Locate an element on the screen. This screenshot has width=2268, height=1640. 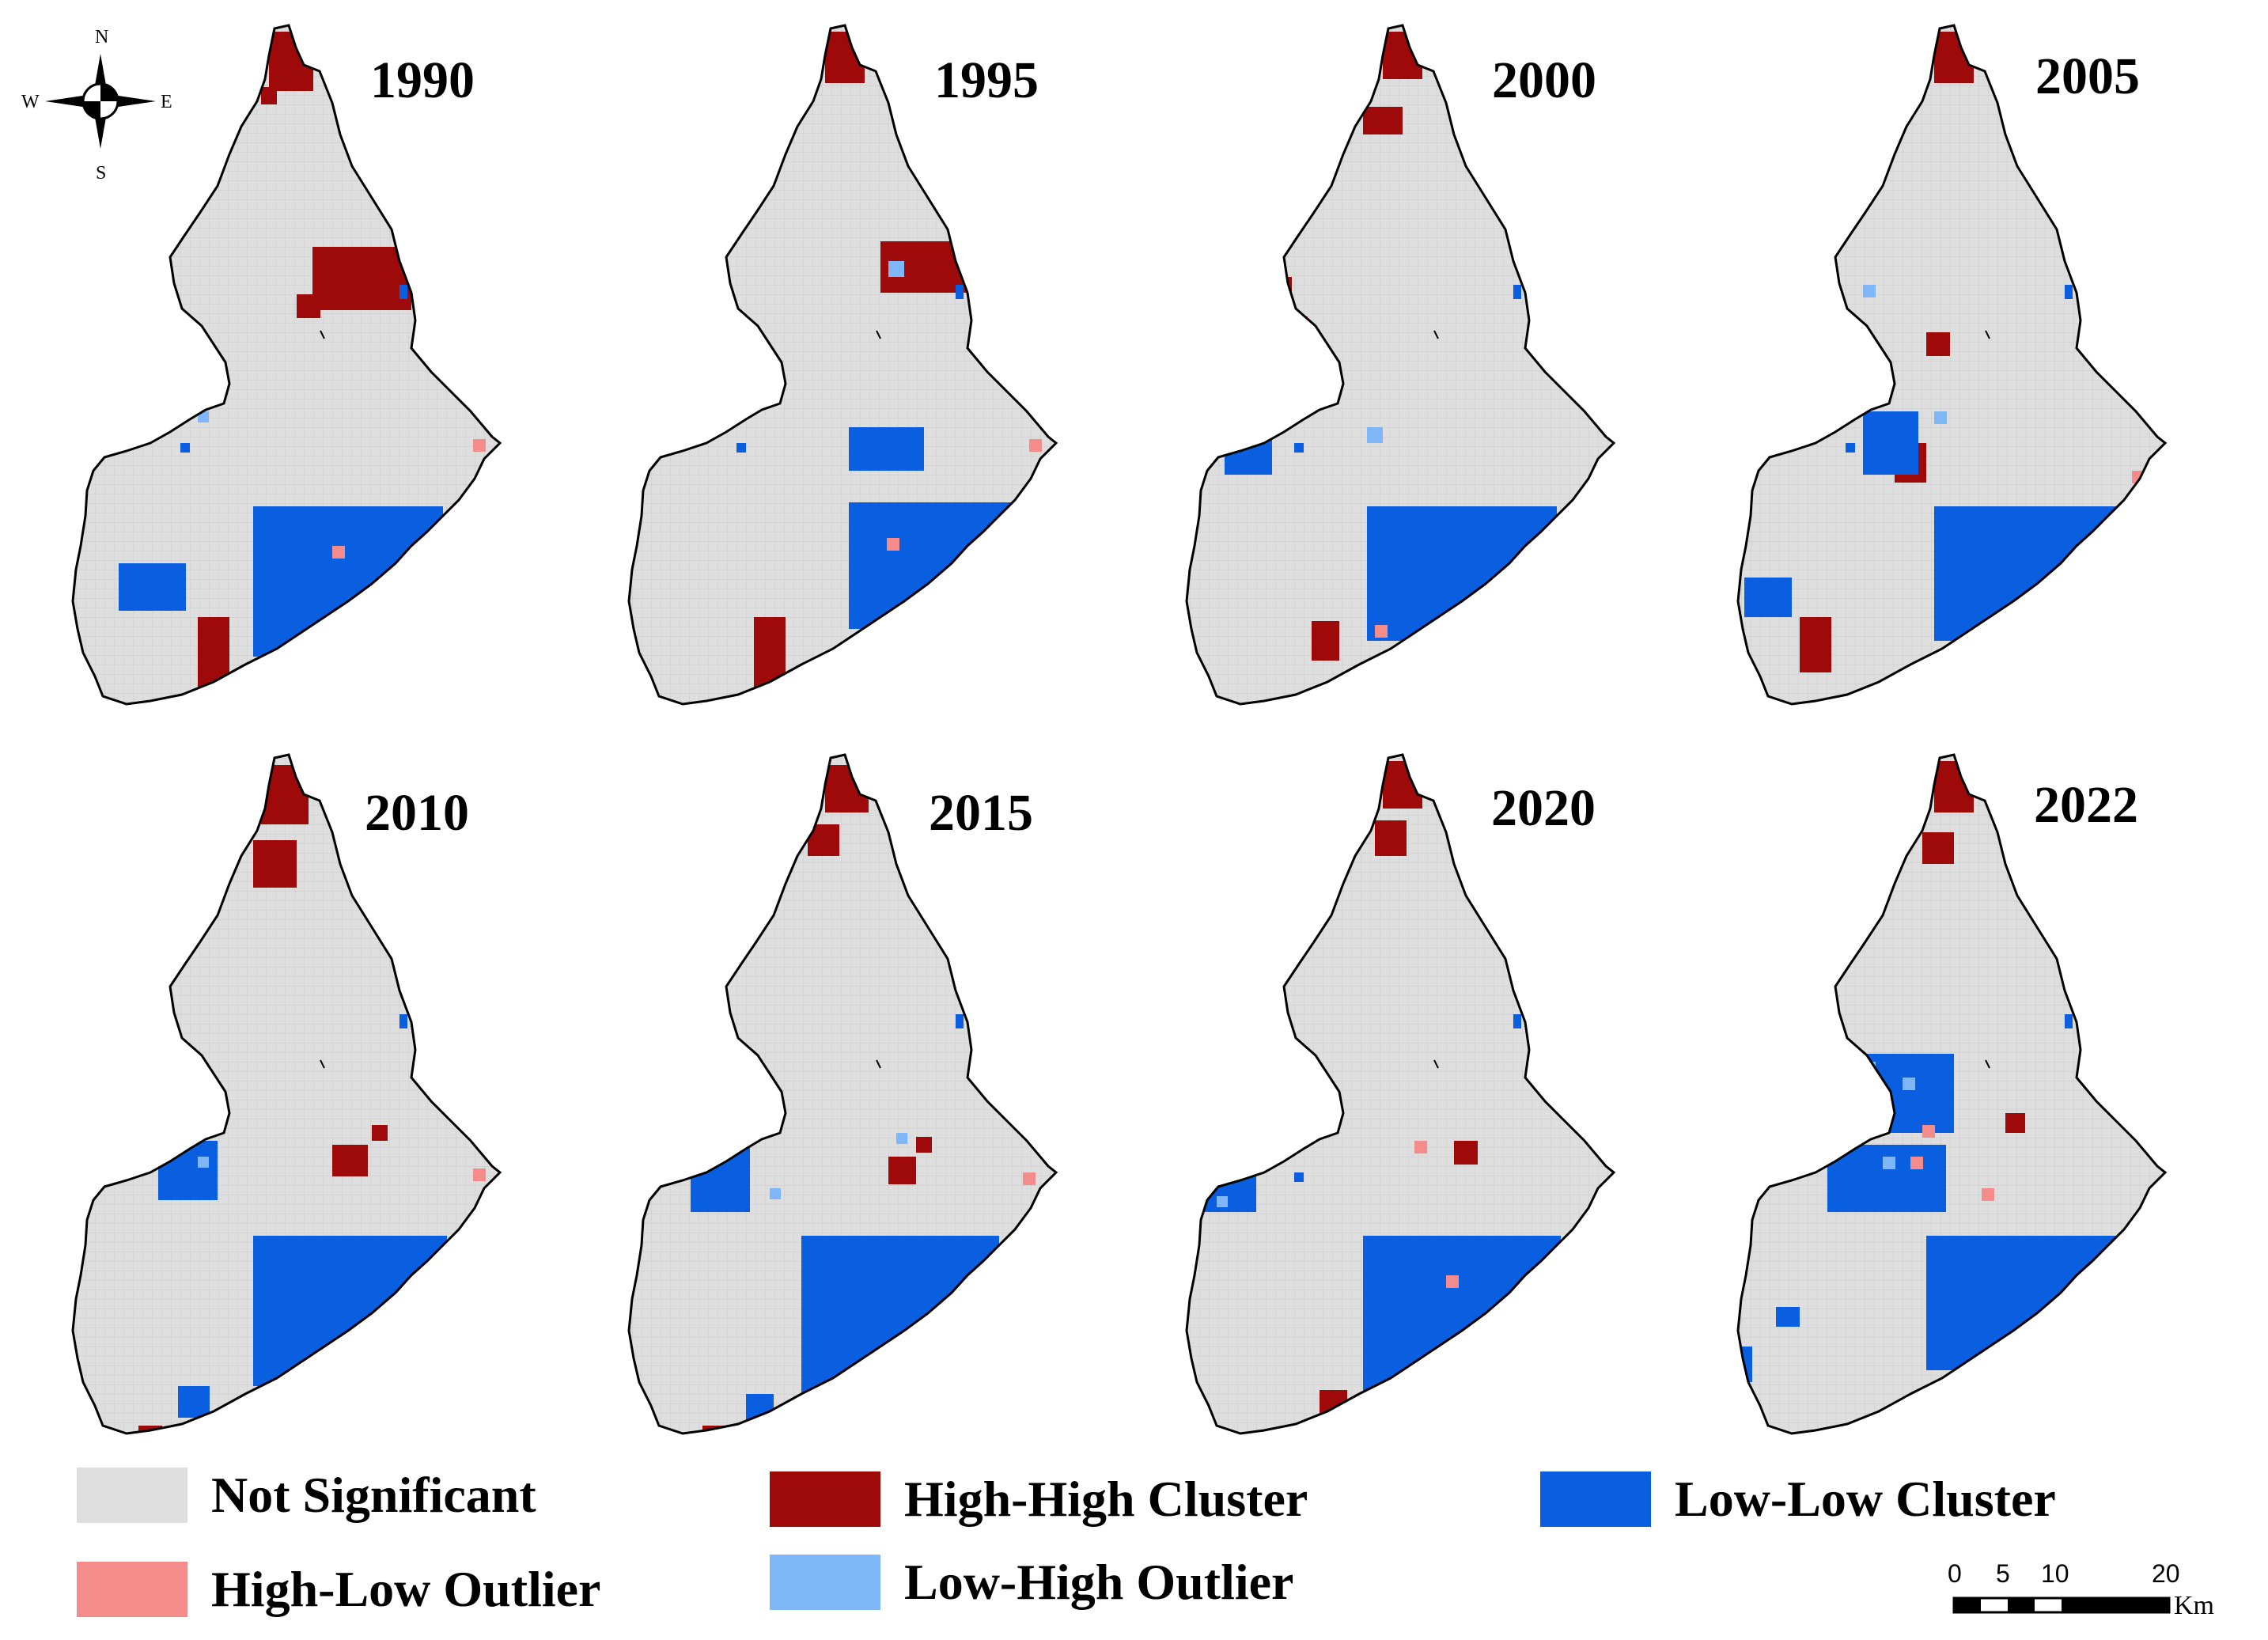
compass-west: W is located at coordinates (31, 102).